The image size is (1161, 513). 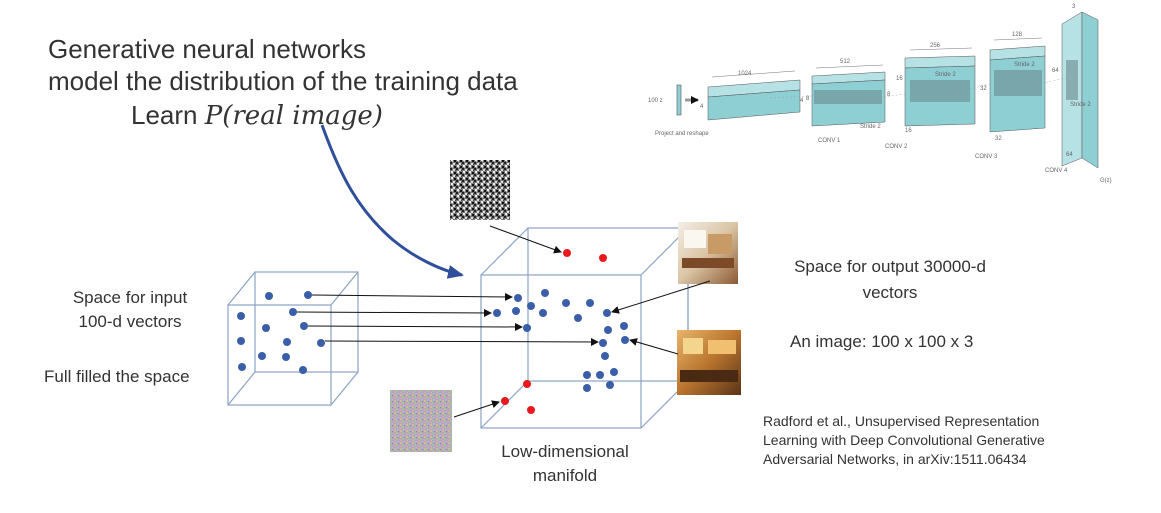 What do you see at coordinates (679, 100) in the screenshot?
I see `dcgan-input-vector` at bounding box center [679, 100].